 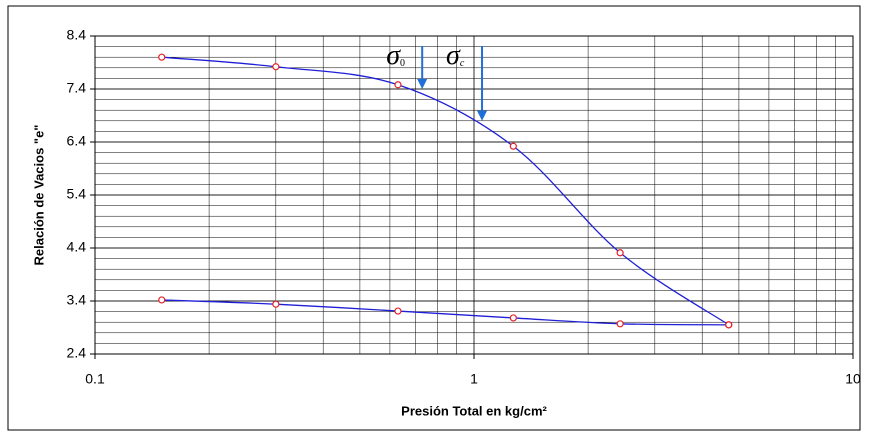 What do you see at coordinates (474, 379) in the screenshot?
I see `x-tick-label: 1` at bounding box center [474, 379].